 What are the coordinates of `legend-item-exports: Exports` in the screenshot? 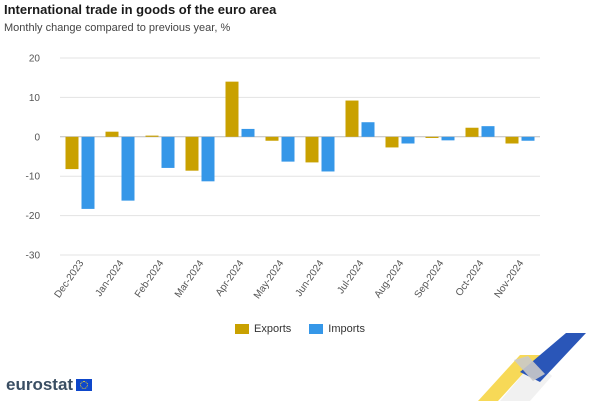 It's located at (263, 329).